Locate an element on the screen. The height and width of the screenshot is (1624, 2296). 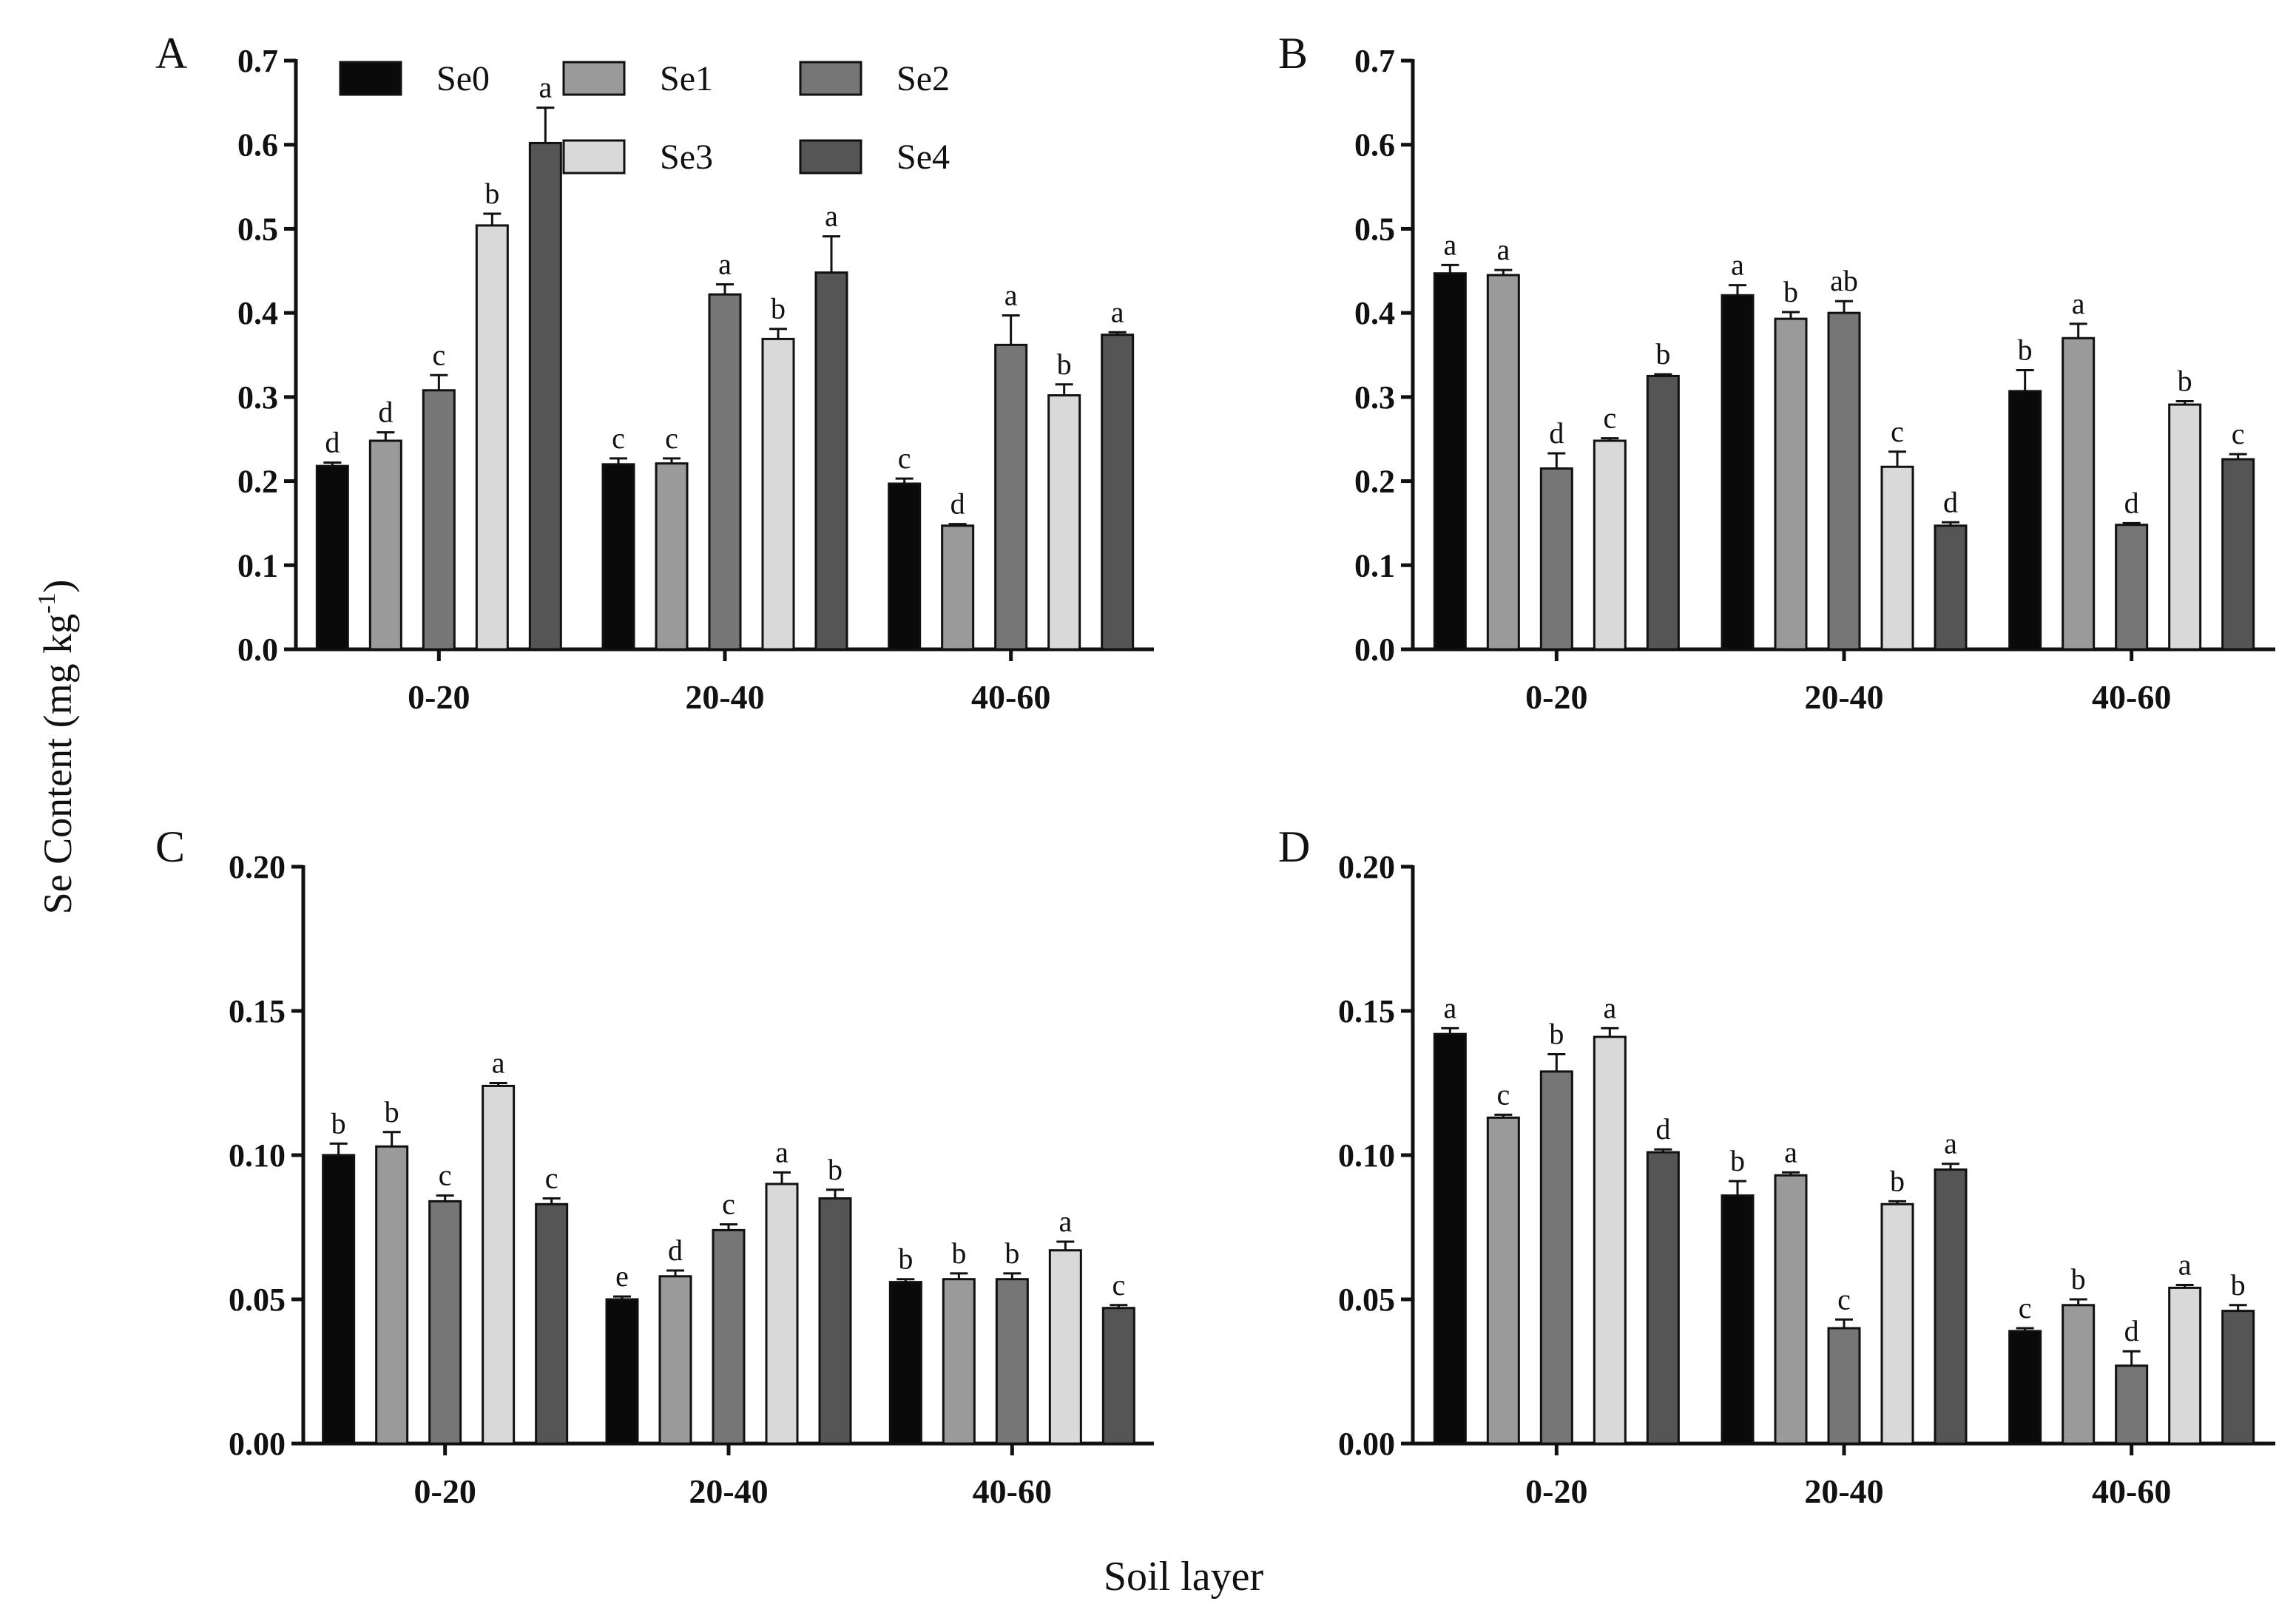
legend-item-Se3: Se3 is located at coordinates (637, 157).